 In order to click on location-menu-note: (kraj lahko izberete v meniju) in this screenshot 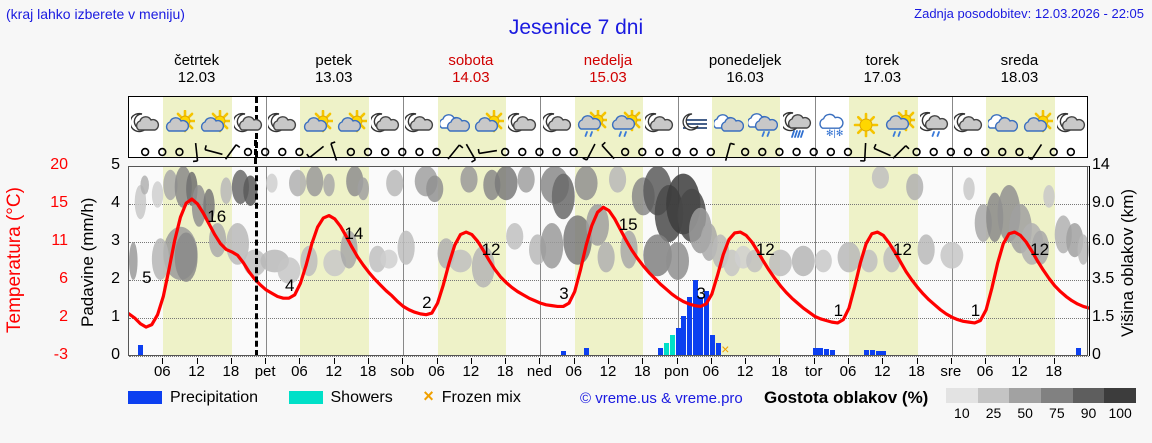, I will do `click(95, 14)`.